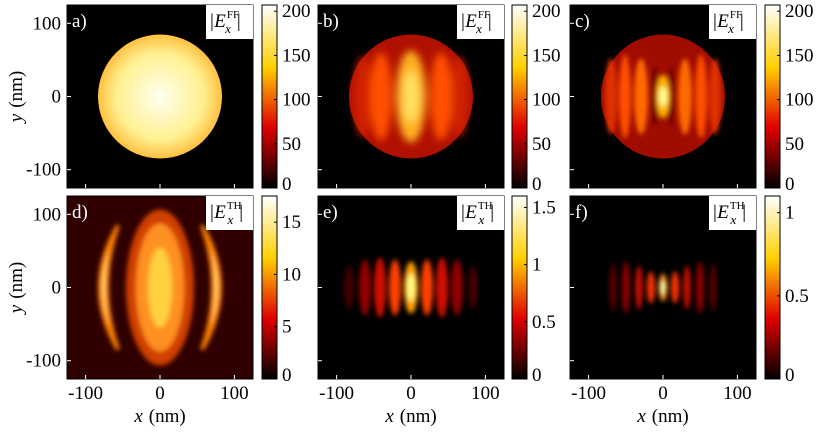 Image resolution: width=830 pixels, height=434 pixels. What do you see at coordinates (79, 21) in the screenshot?
I see `panel-label: a)` at bounding box center [79, 21].